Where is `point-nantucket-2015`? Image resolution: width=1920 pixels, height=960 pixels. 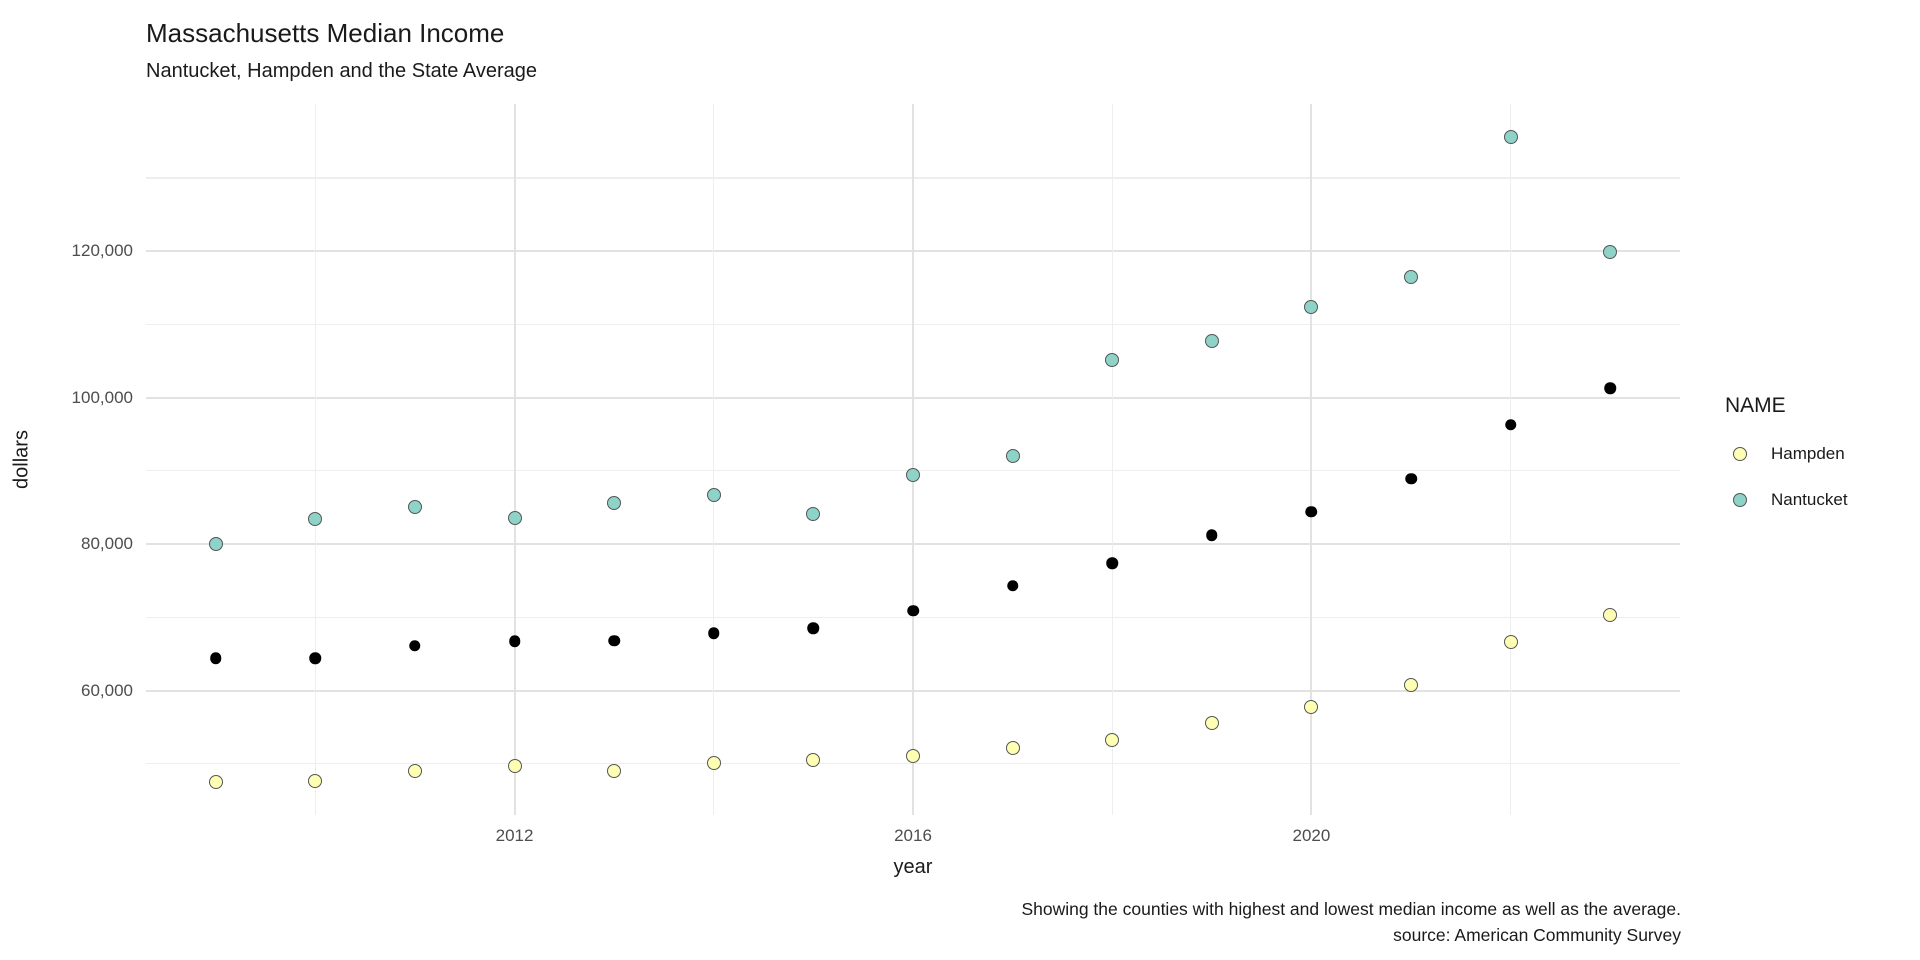 point-nantucket-2015 is located at coordinates (813, 514).